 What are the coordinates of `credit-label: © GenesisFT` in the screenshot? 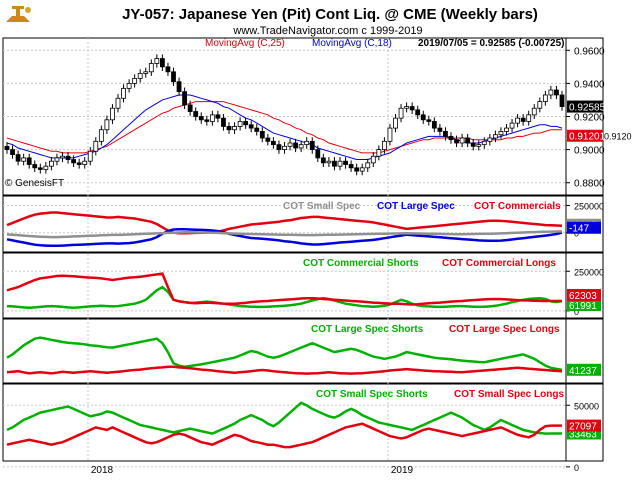 It's located at (34, 183).